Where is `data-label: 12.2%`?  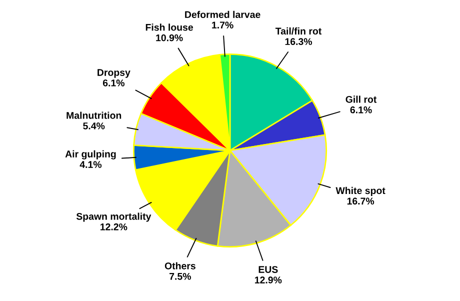 data-label: 12.2% is located at coordinates (114, 226).